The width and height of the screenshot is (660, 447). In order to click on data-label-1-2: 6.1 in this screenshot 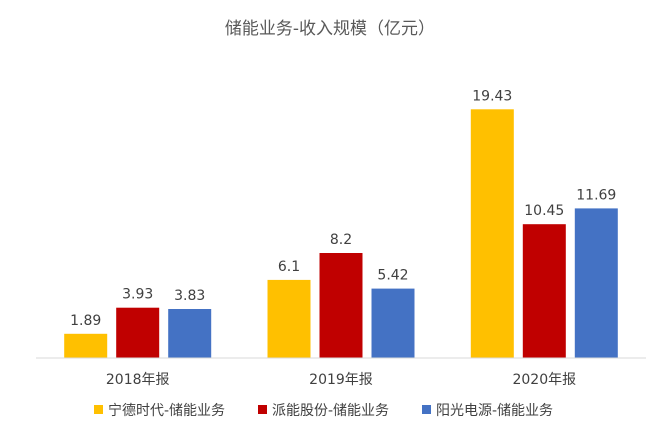, I will do `click(289, 267)`.